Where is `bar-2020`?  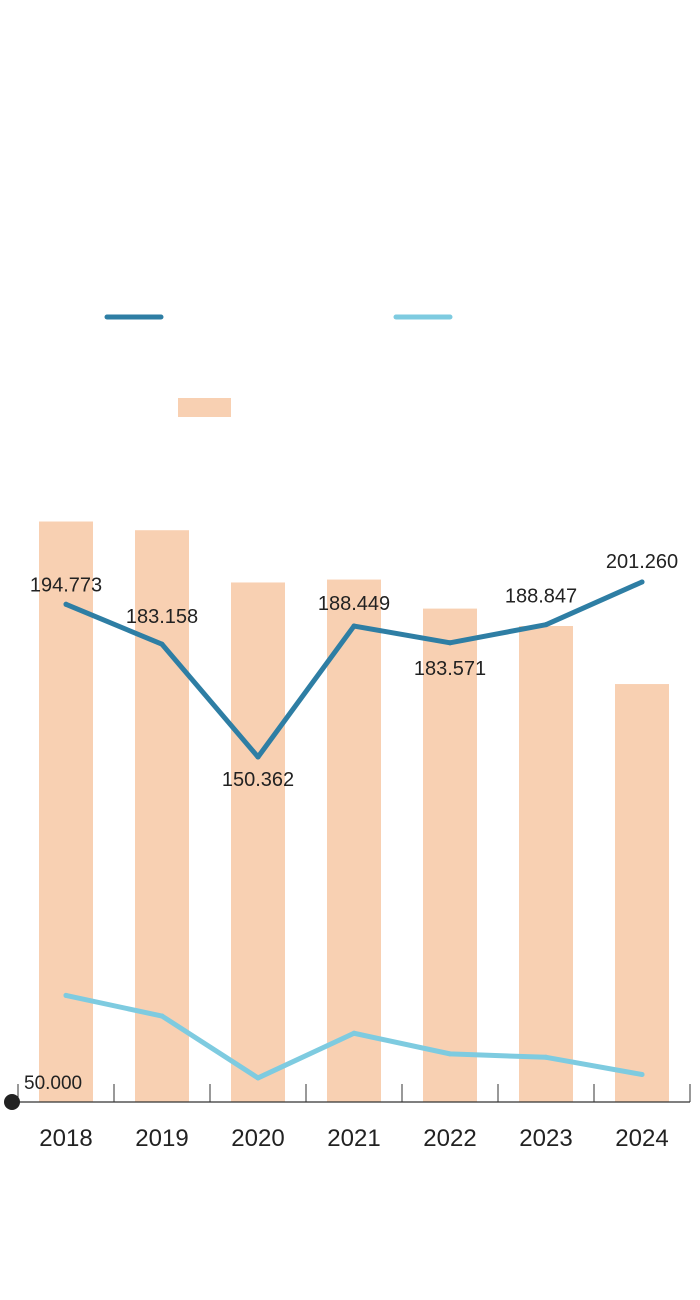
bar-2020 is located at coordinates (258, 842).